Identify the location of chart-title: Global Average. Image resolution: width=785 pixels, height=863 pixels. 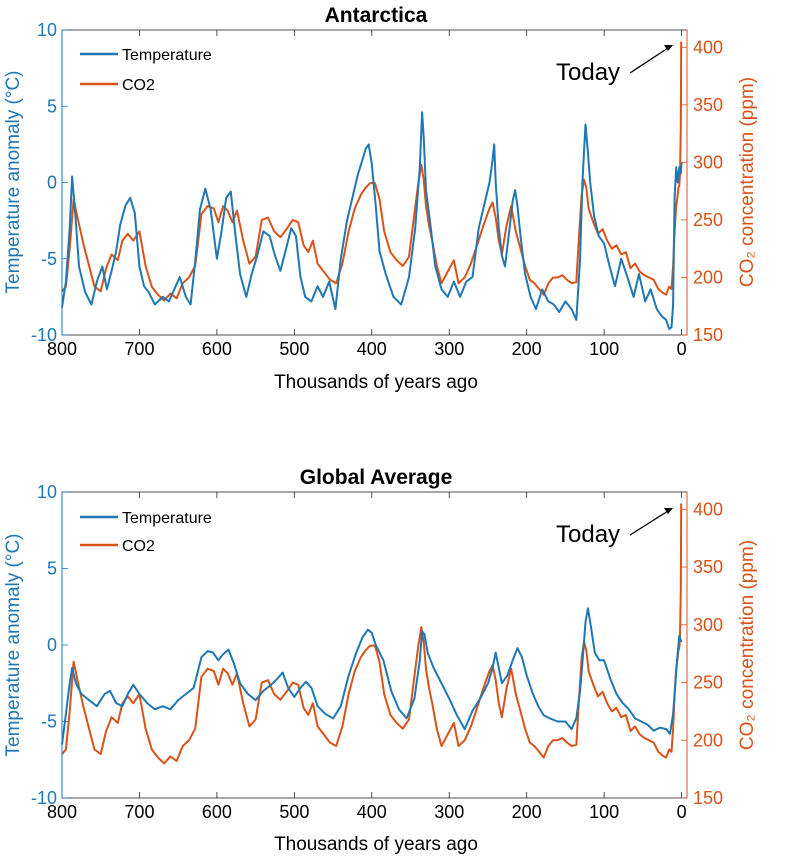
(376, 477).